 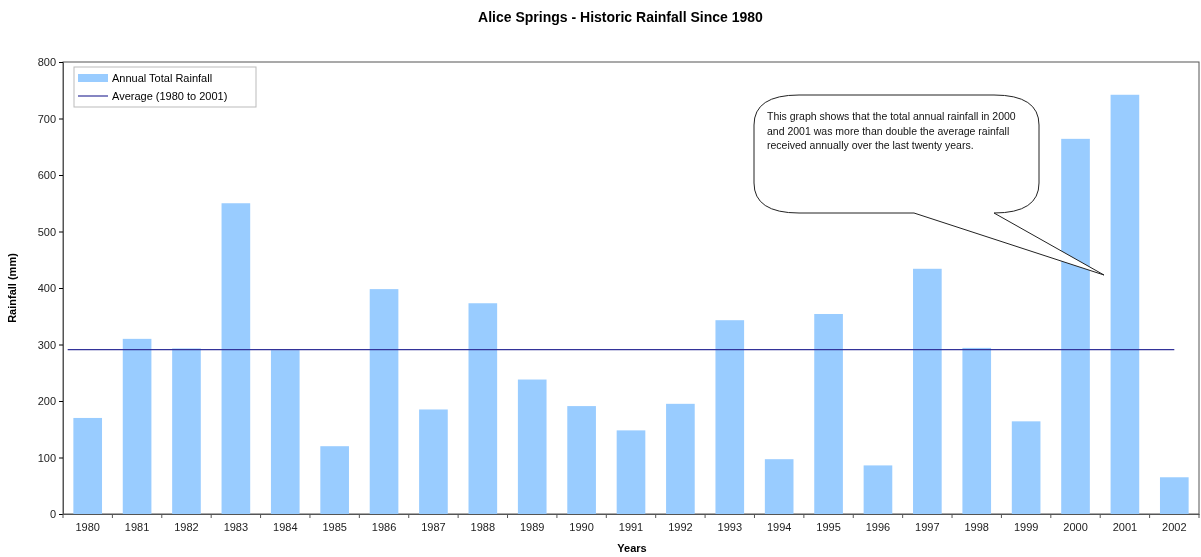 I want to click on x-tick-label: 1993, so click(x=730, y=526).